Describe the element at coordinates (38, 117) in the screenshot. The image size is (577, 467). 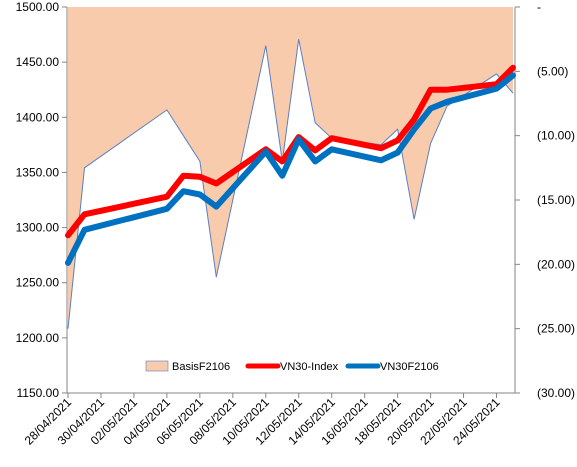
I see `left-axis-tick-label: 1400.00` at that location.